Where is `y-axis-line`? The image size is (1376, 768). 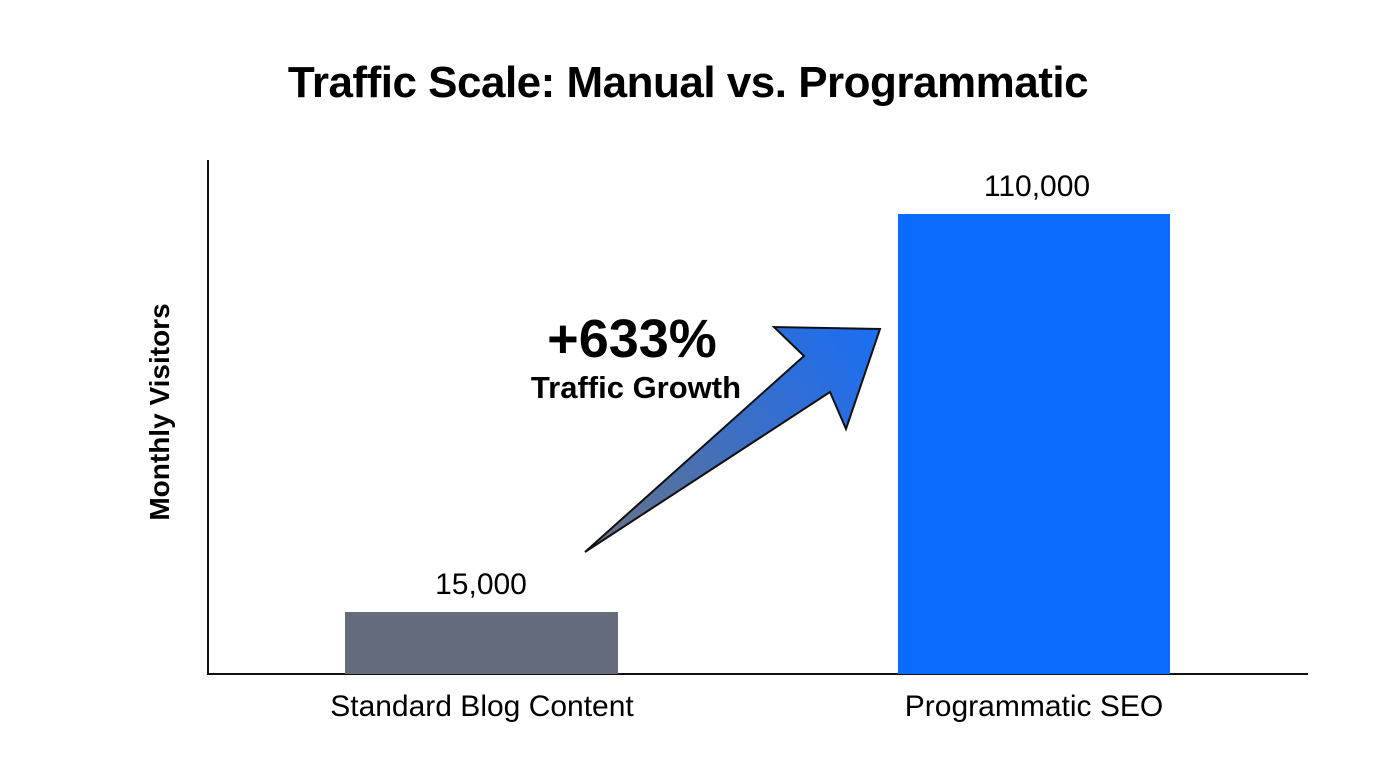 y-axis-line is located at coordinates (208, 417).